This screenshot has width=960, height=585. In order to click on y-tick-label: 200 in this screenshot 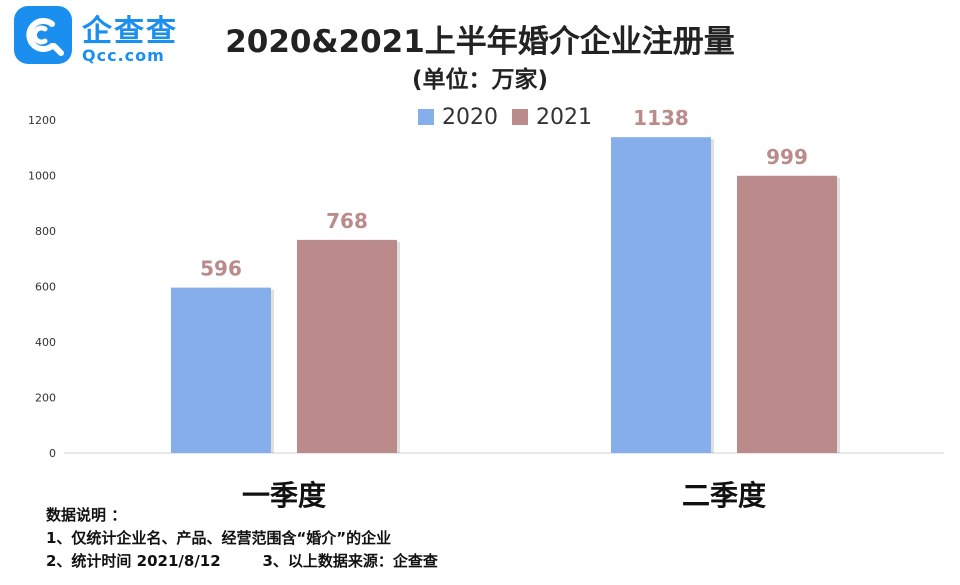, I will do `click(45, 398)`.